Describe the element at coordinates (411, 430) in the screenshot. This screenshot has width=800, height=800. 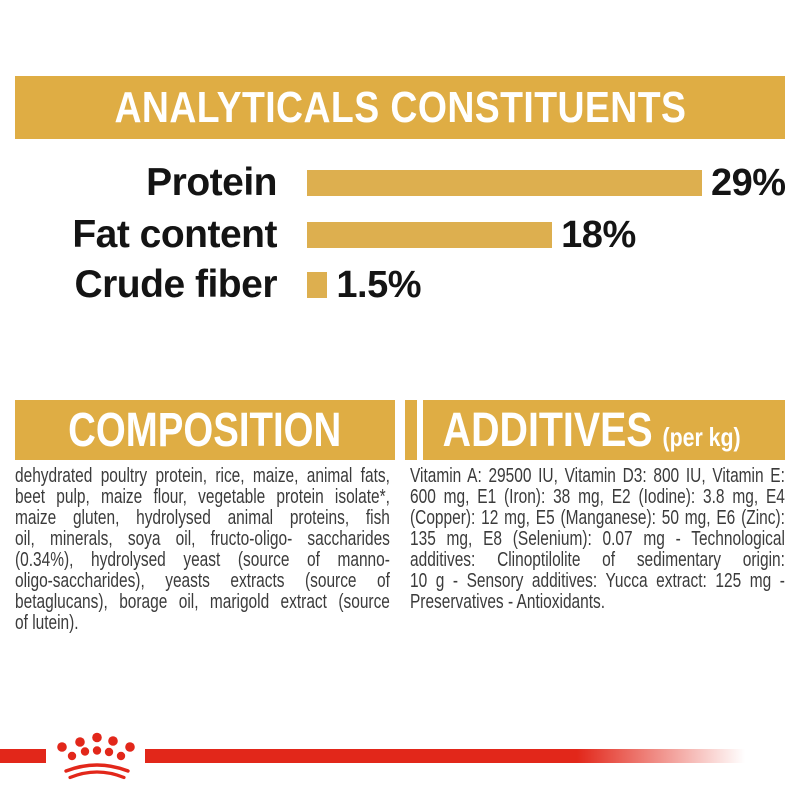
I see `gold-divider-block` at that location.